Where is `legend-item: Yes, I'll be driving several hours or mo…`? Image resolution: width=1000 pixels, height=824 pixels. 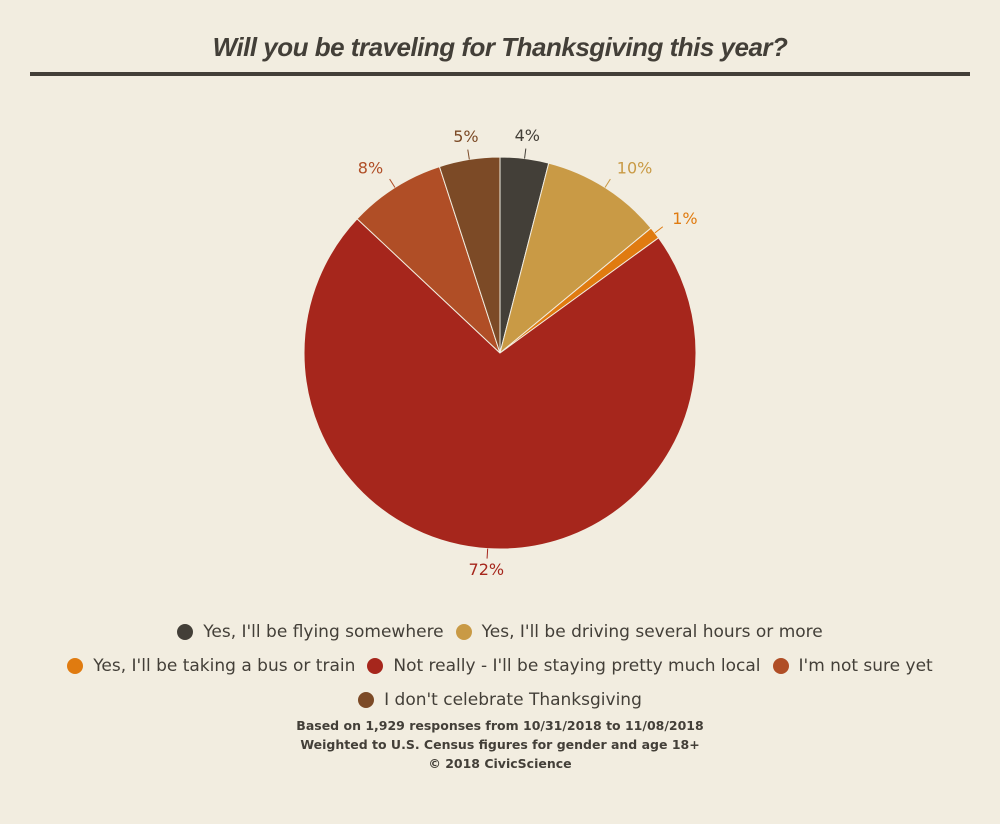
legend-item: Yes, I'll be driving several hours or mo… is located at coordinates (639, 632).